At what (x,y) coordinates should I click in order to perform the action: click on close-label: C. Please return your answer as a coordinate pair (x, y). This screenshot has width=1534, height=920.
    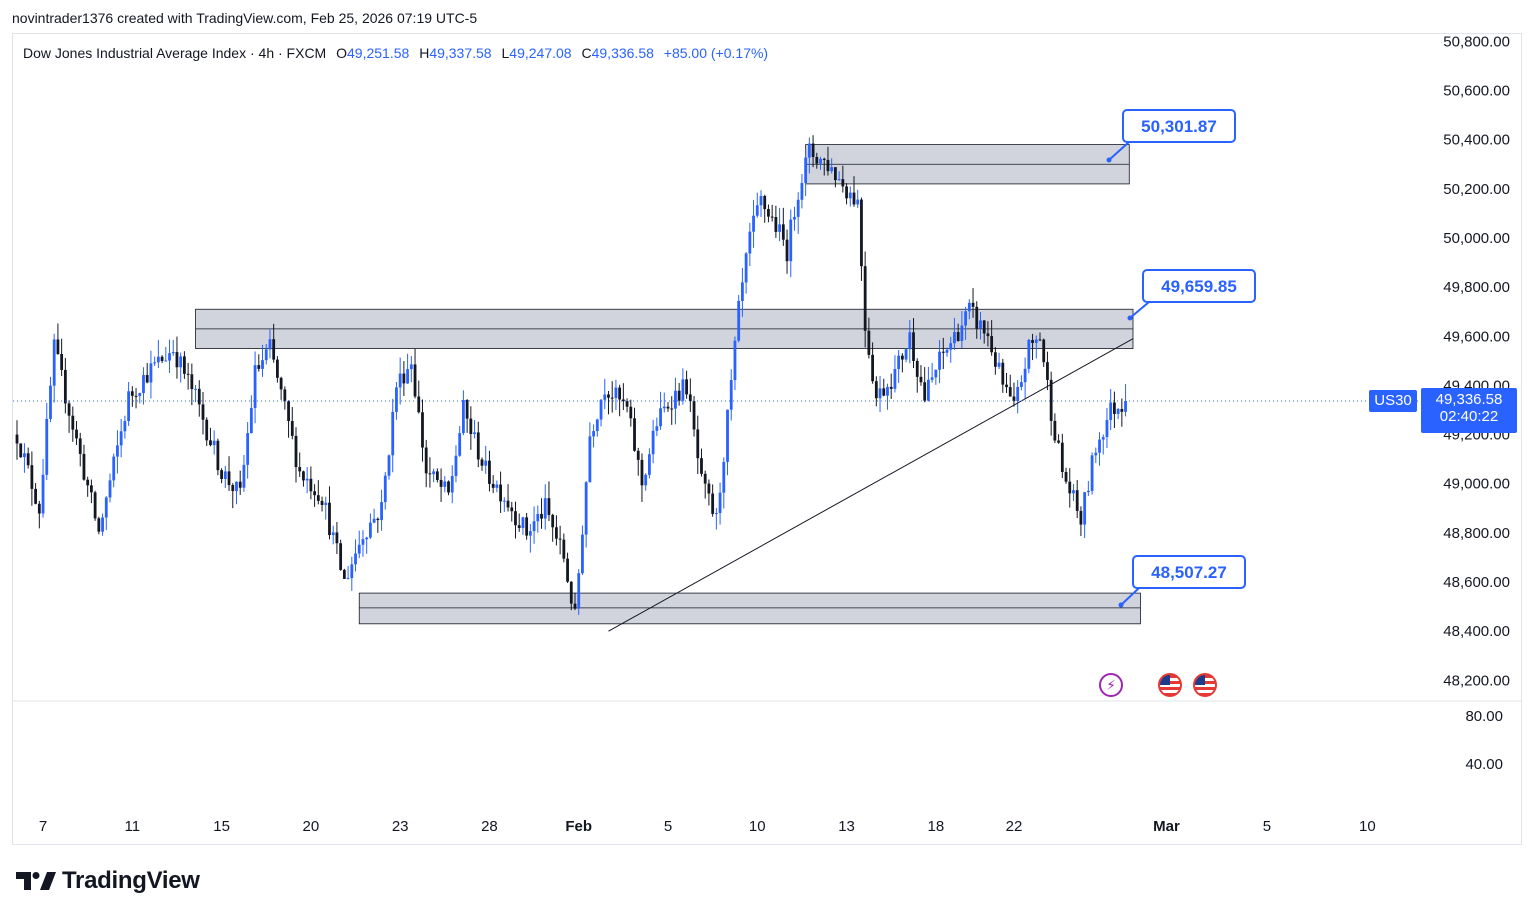
    Looking at the image, I should click on (586, 53).